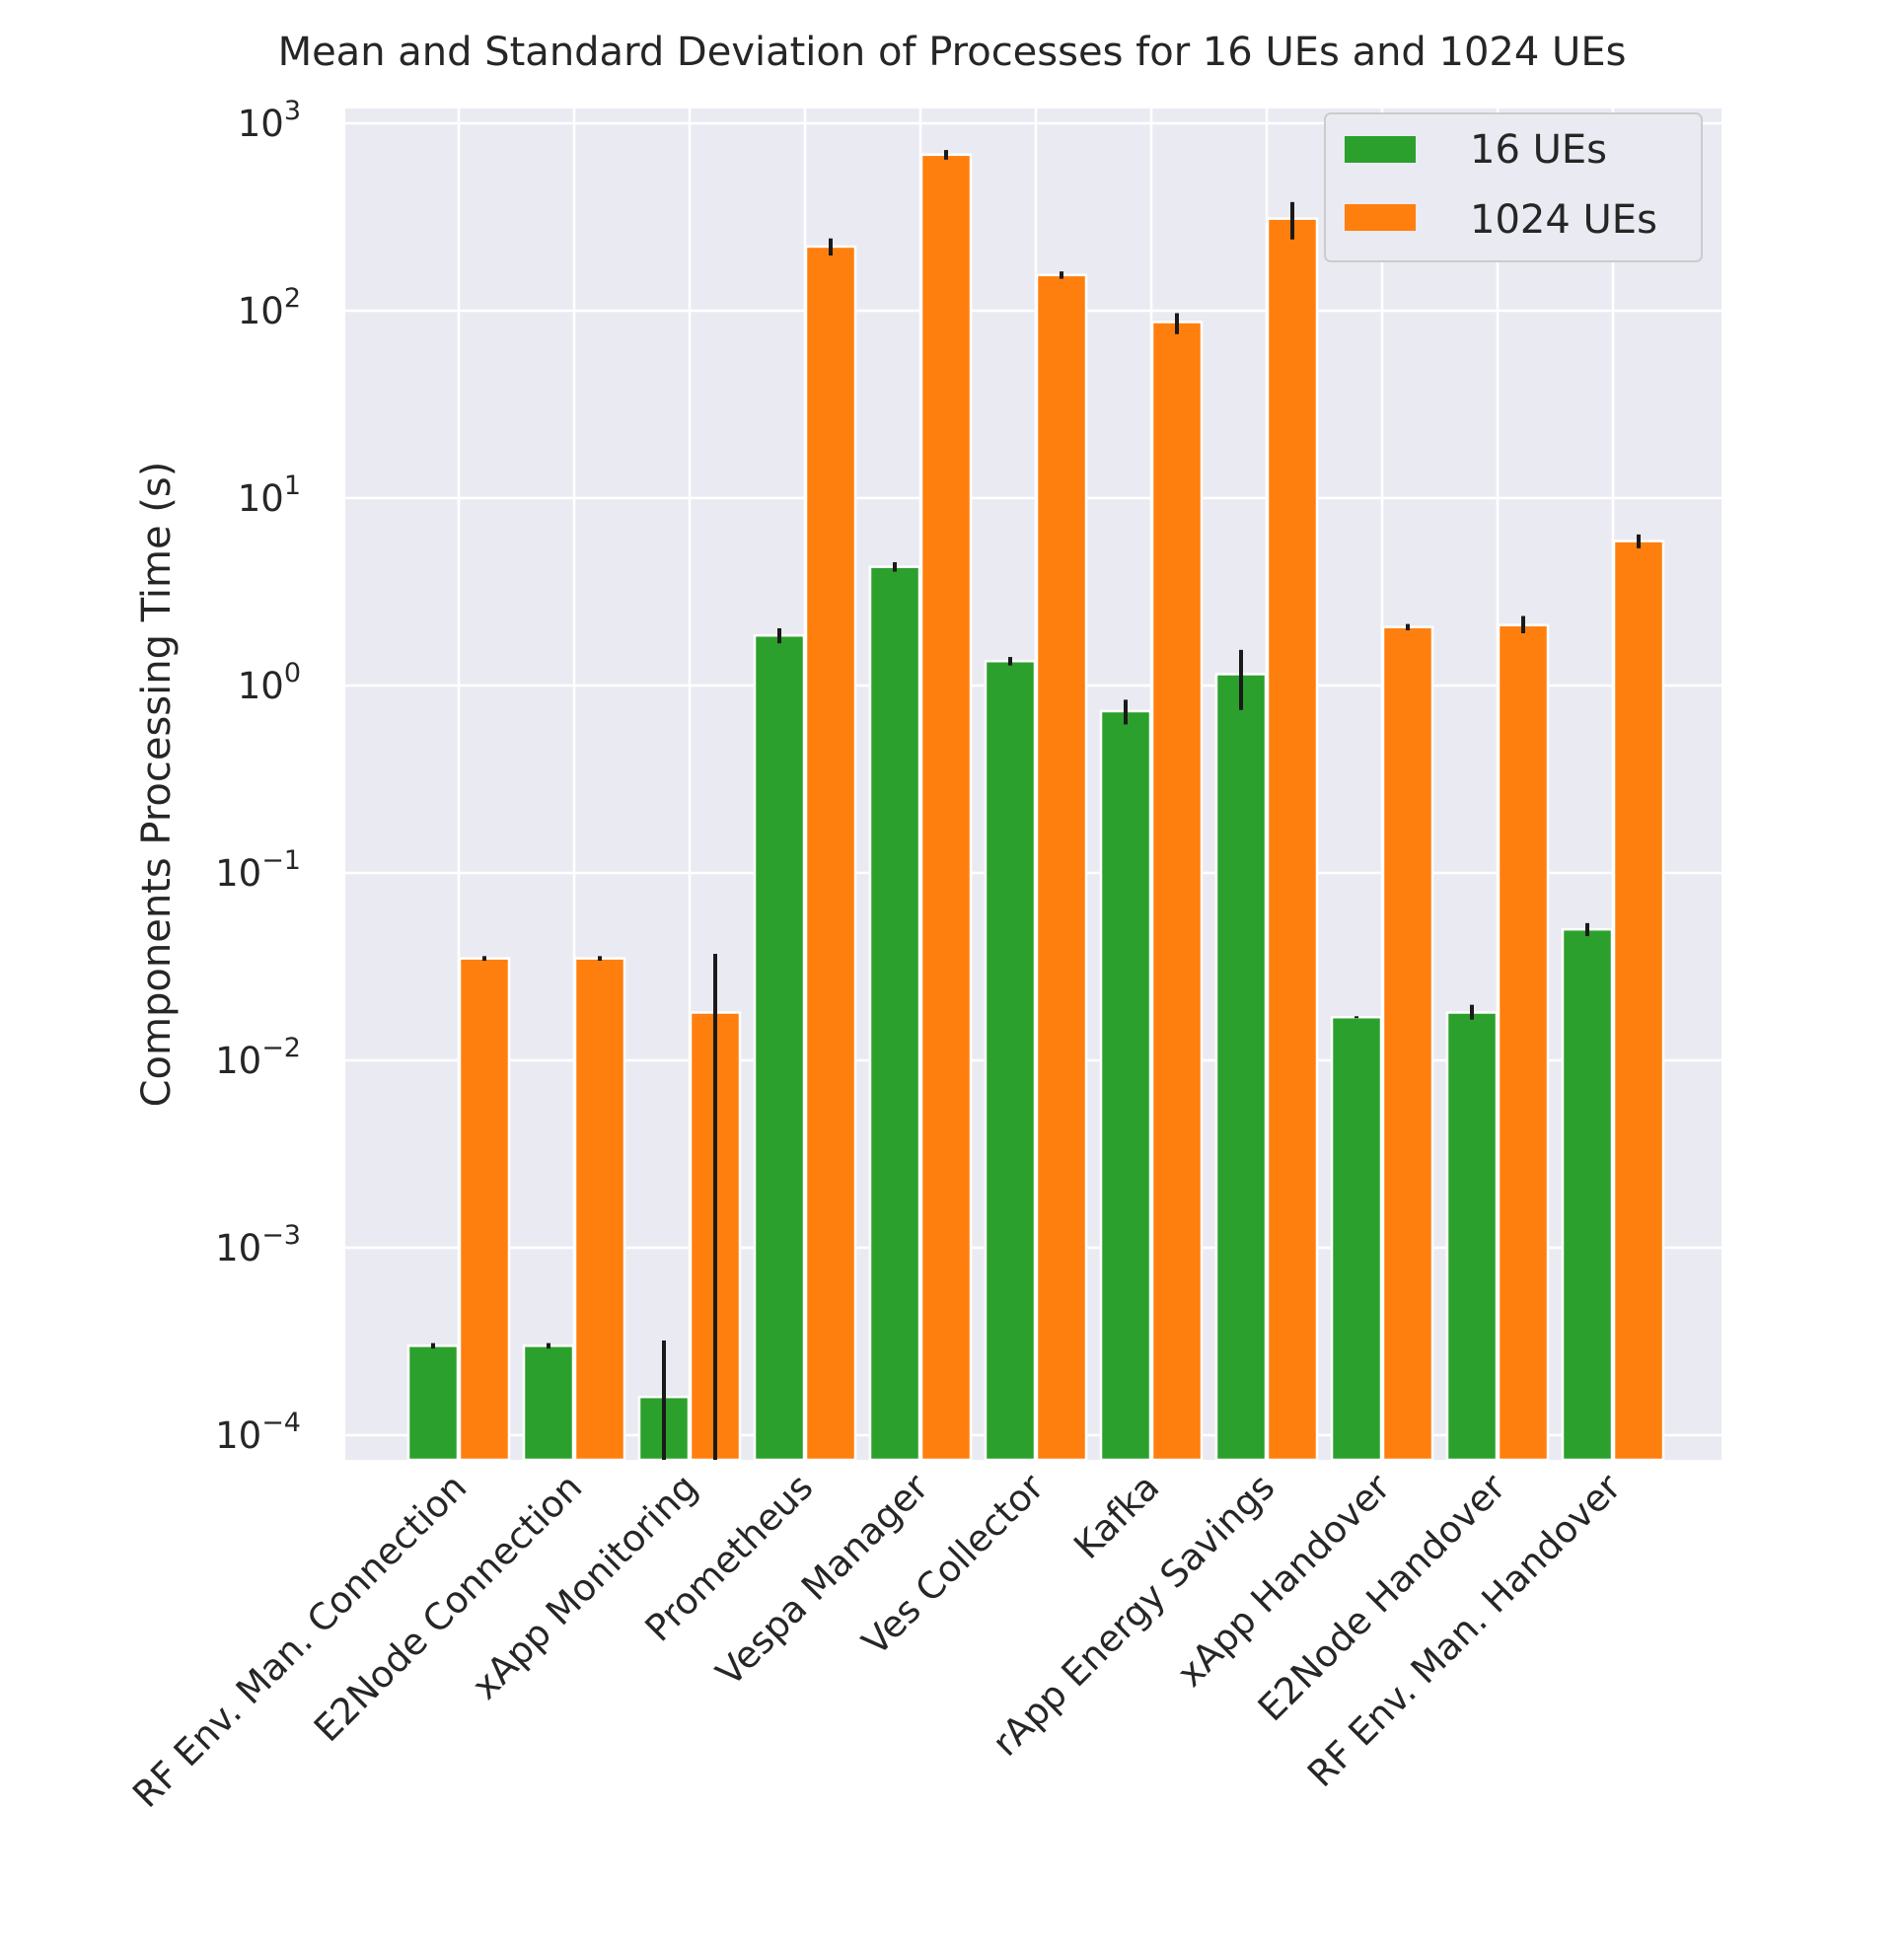  What do you see at coordinates (1116, 1516) in the screenshot?
I see `x-tick-label: Kafka` at bounding box center [1116, 1516].